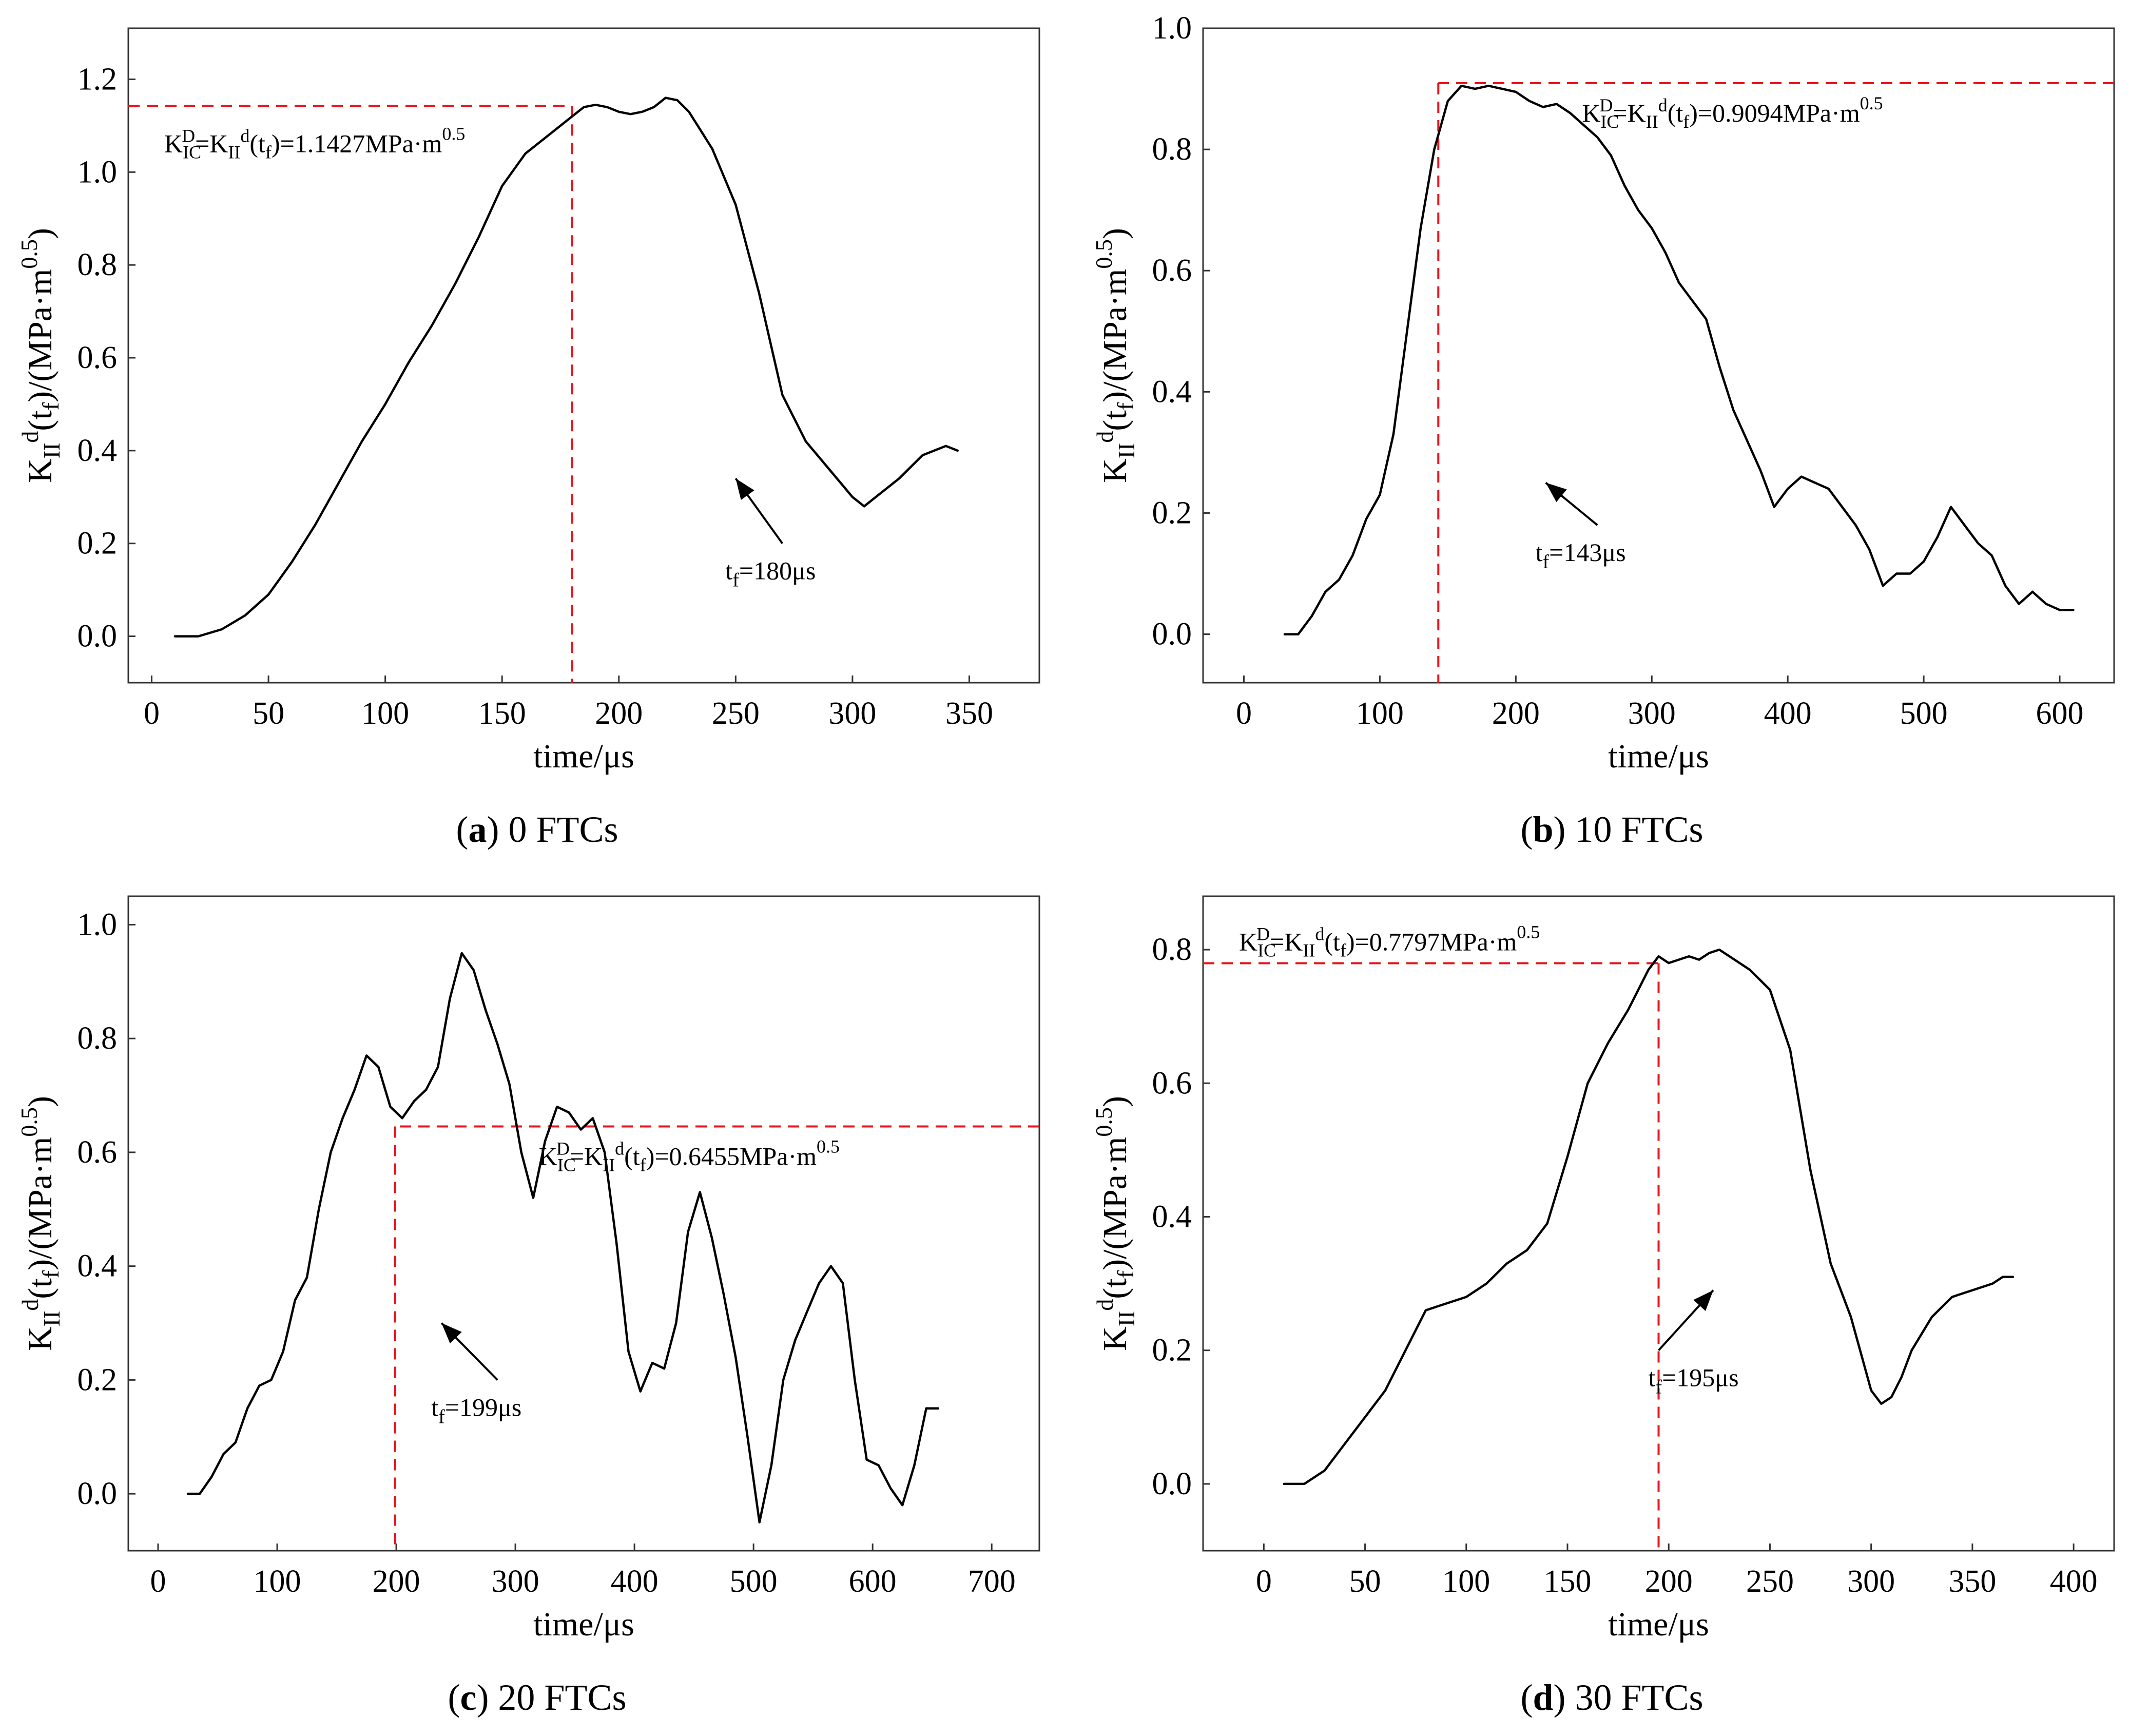  I want to click on caption-d-text: 30 FTCs, so click(1639, 1697).